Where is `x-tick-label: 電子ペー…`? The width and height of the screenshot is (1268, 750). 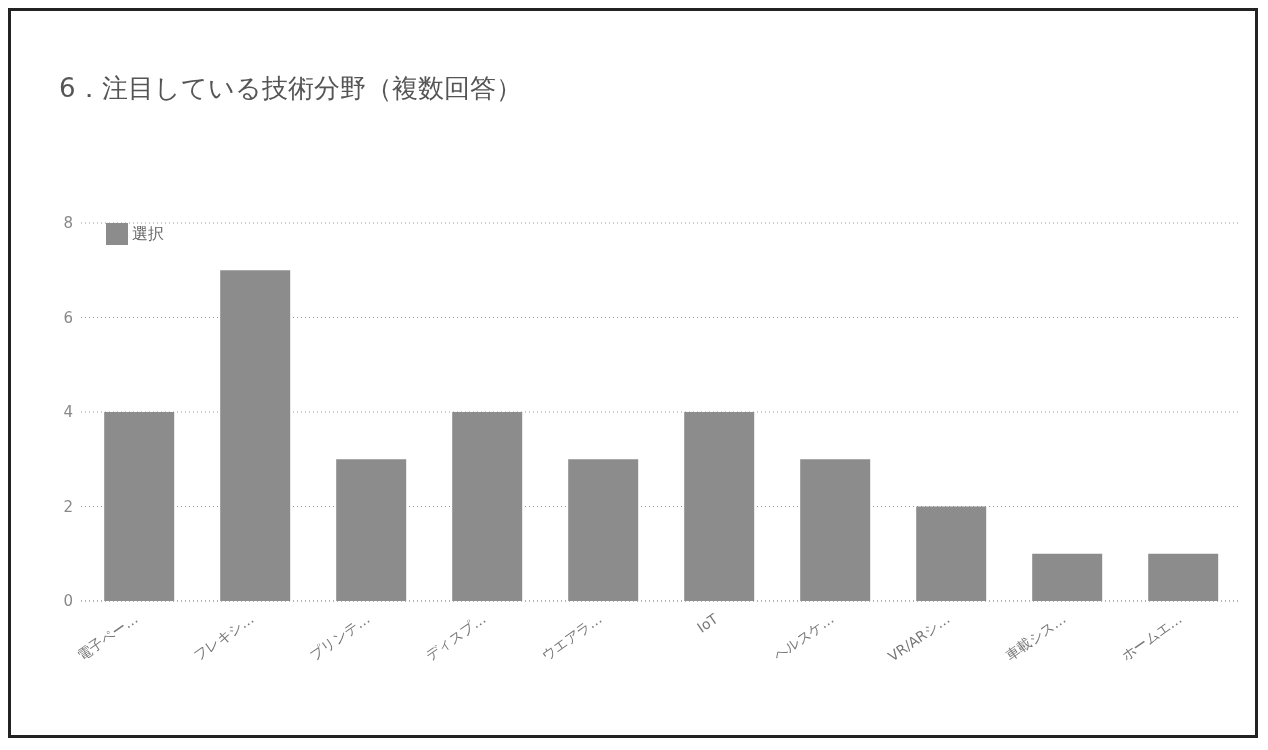 x-tick-label: 電子ペー… is located at coordinates (107, 637).